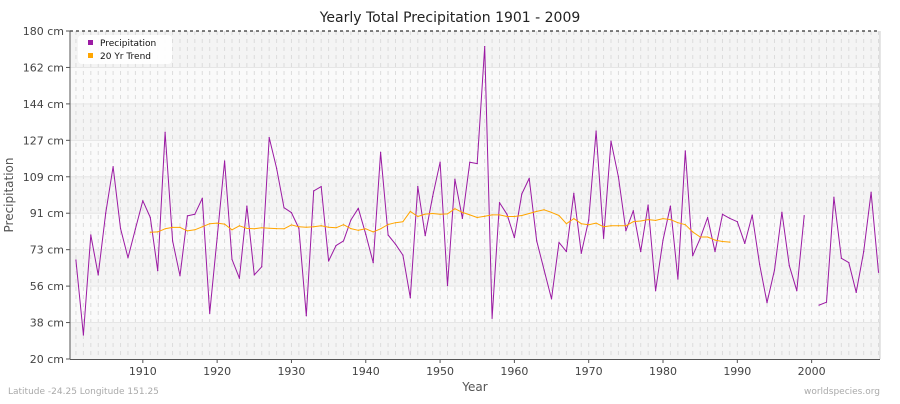 The height and width of the screenshot is (404, 900). Describe the element at coordinates (125, 57) in the screenshot. I see `legend-label-trend: 20 Yr Trend` at that location.